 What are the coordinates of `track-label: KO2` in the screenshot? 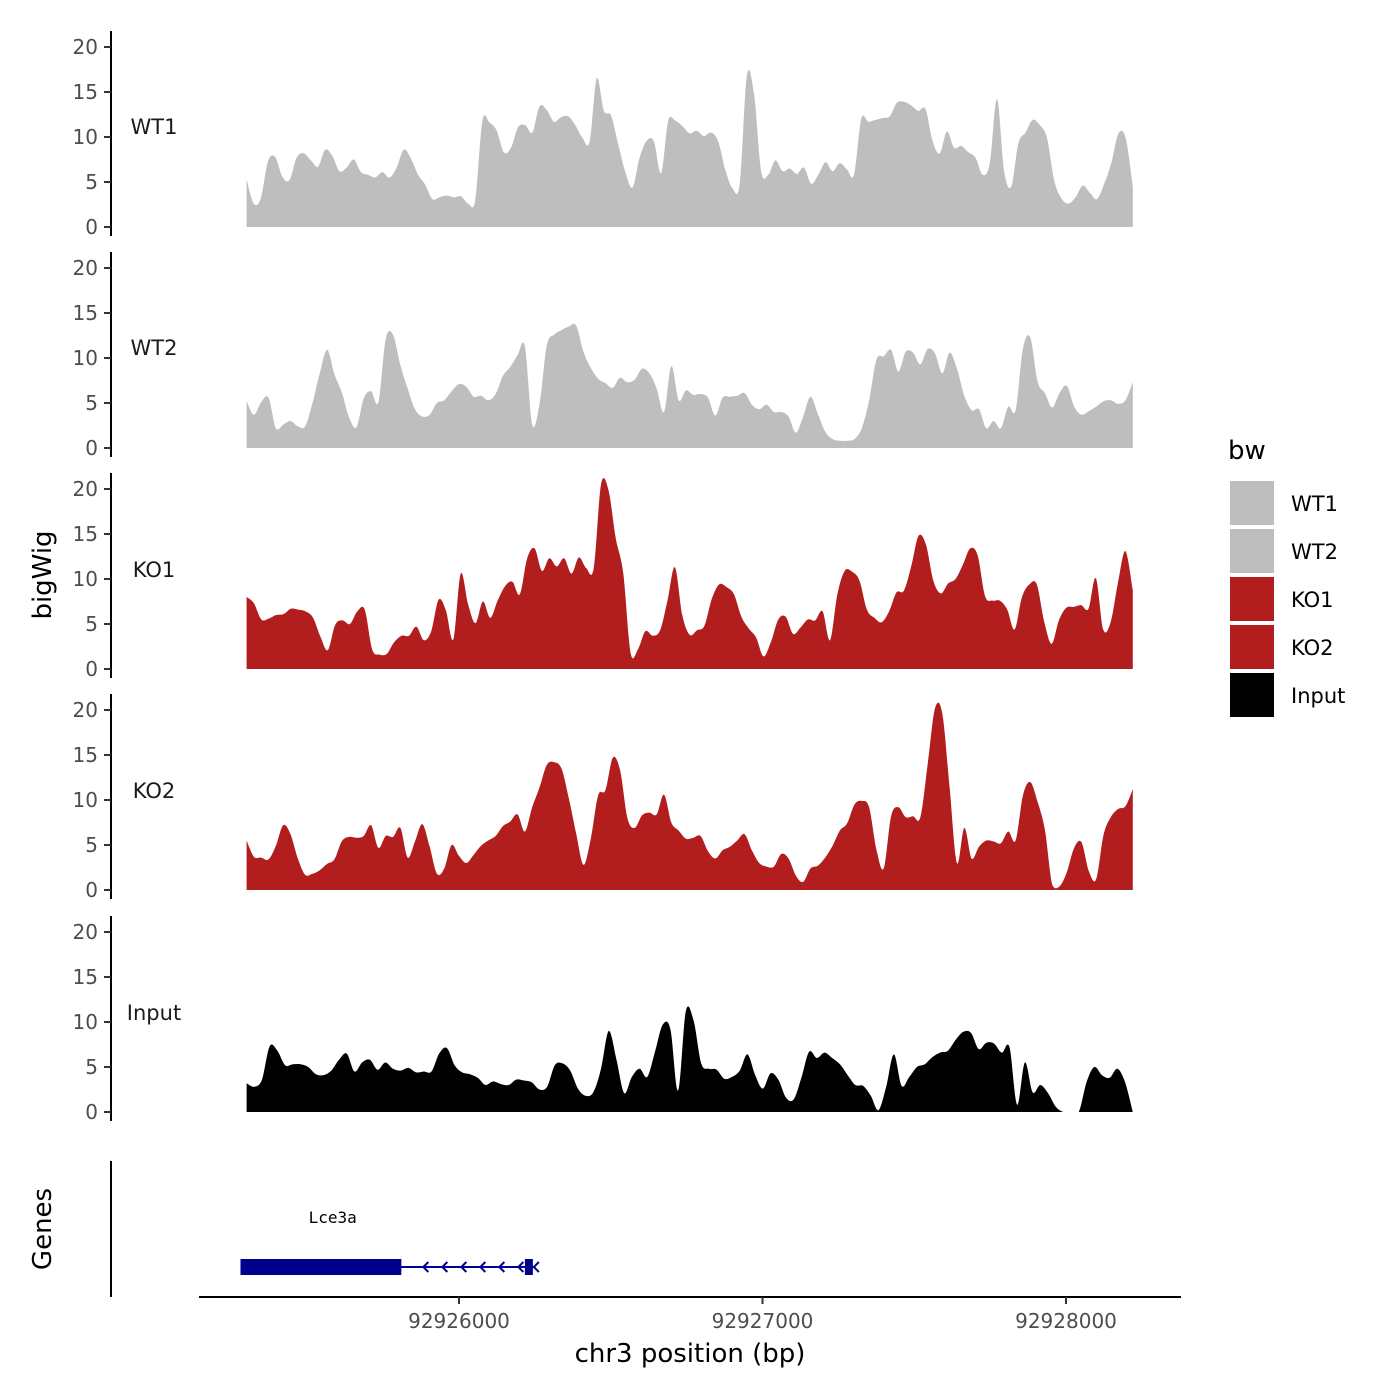 It's located at (154, 791).